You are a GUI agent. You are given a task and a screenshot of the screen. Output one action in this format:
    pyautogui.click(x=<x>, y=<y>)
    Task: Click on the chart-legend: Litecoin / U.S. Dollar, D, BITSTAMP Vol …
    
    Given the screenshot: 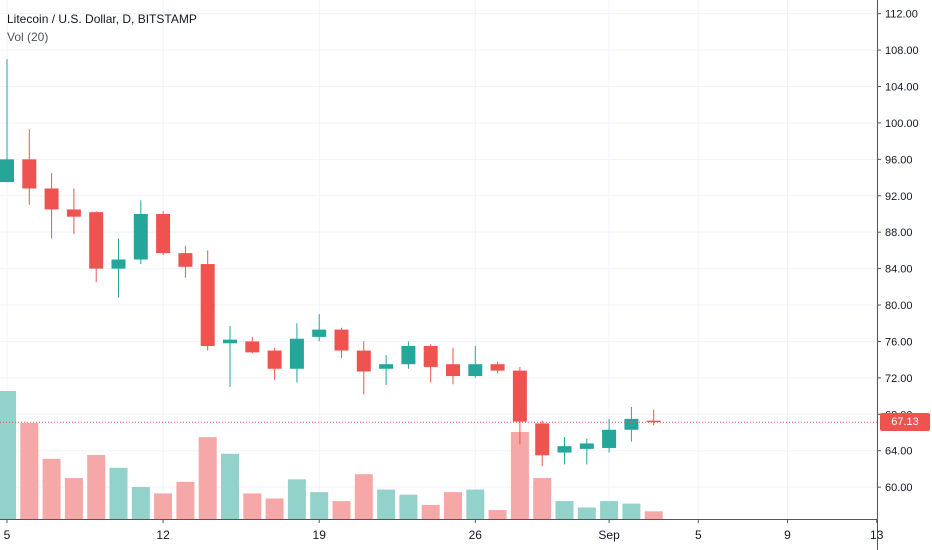 What is the action you would take?
    pyautogui.click(x=102, y=28)
    